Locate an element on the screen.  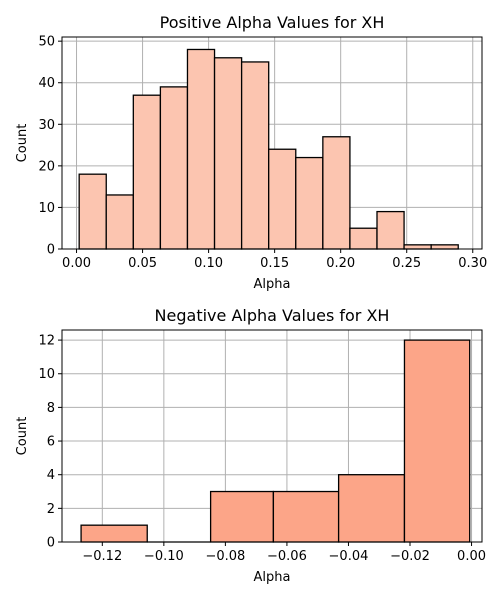
y-tick-label: 4 is located at coordinates (51, 475).